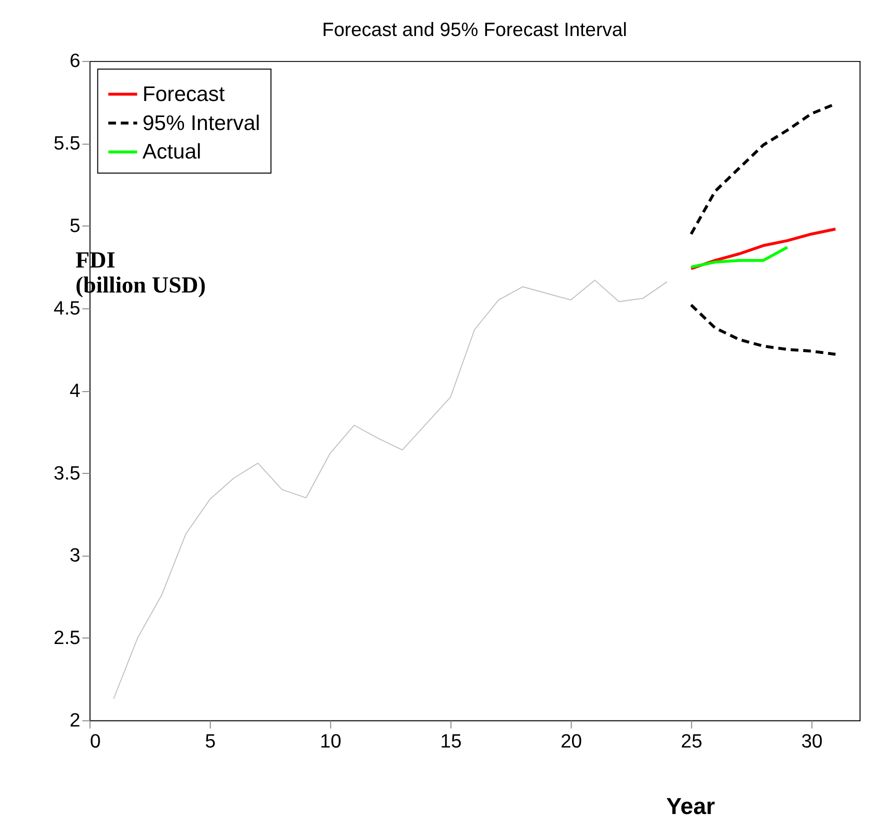 The height and width of the screenshot is (832, 874). Describe the element at coordinates (183, 94) in the screenshot. I see `legend-label: Forecast` at that location.